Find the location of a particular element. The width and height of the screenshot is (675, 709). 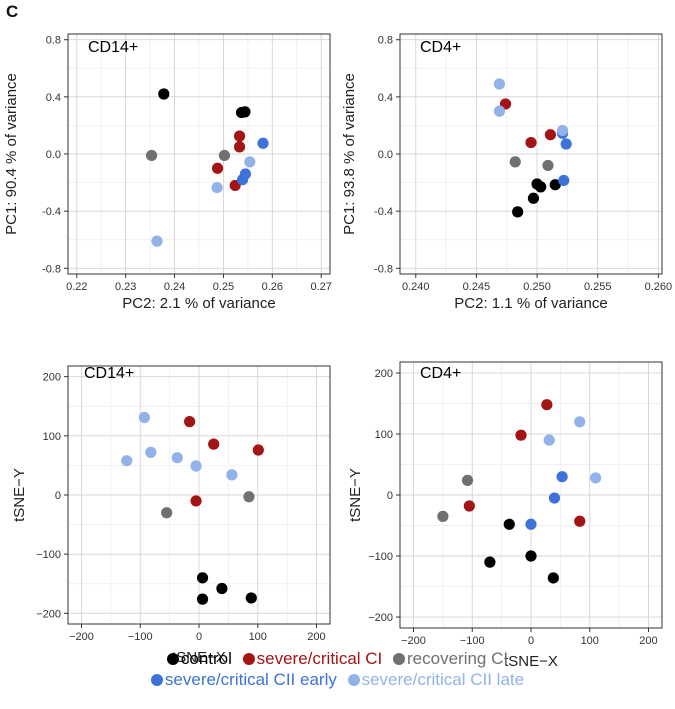

legend-row-1: control severe/critical CI recovering CI is located at coordinates (337, 658).